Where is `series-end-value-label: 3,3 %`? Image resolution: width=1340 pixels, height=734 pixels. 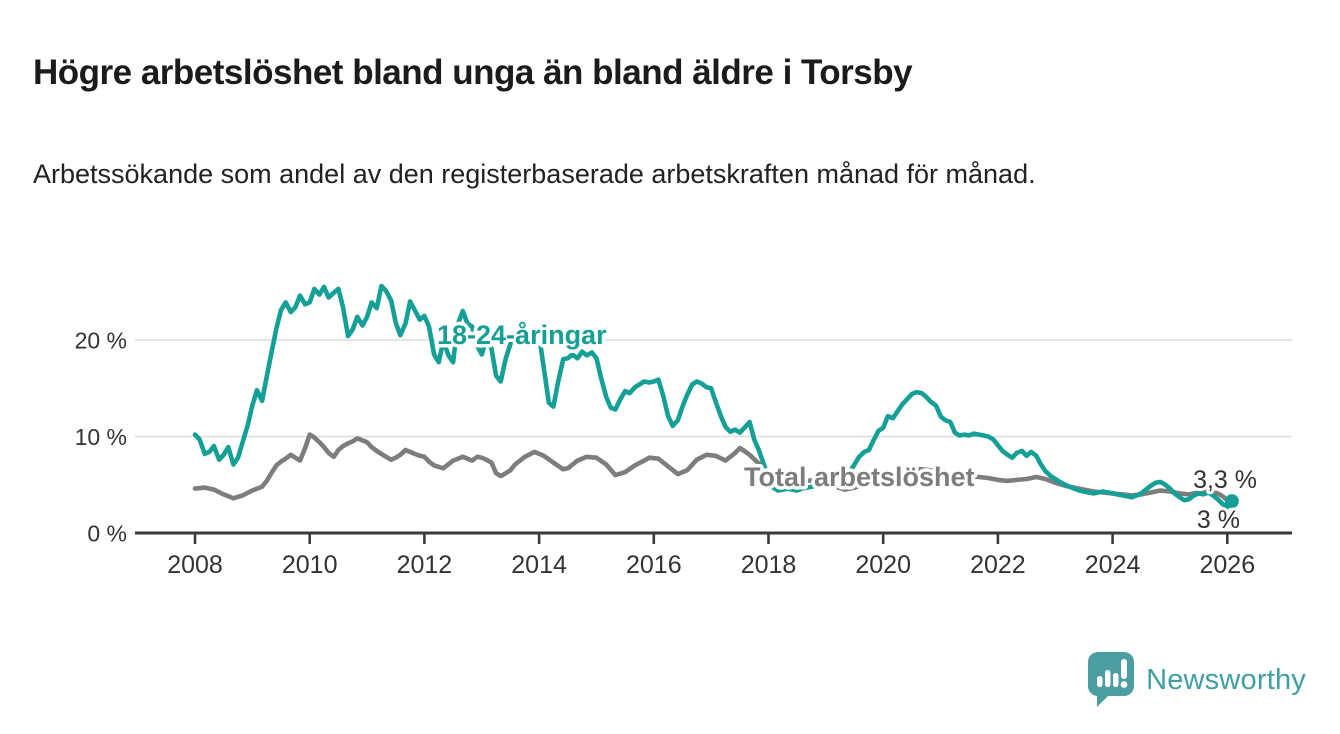 series-end-value-label: 3,3 % is located at coordinates (1225, 480).